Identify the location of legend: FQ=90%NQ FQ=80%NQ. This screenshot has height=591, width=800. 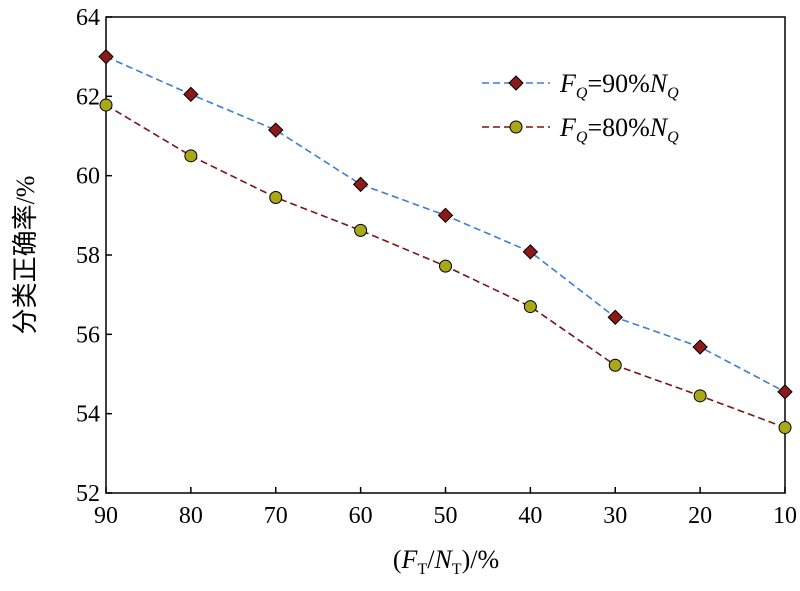
(580, 107).